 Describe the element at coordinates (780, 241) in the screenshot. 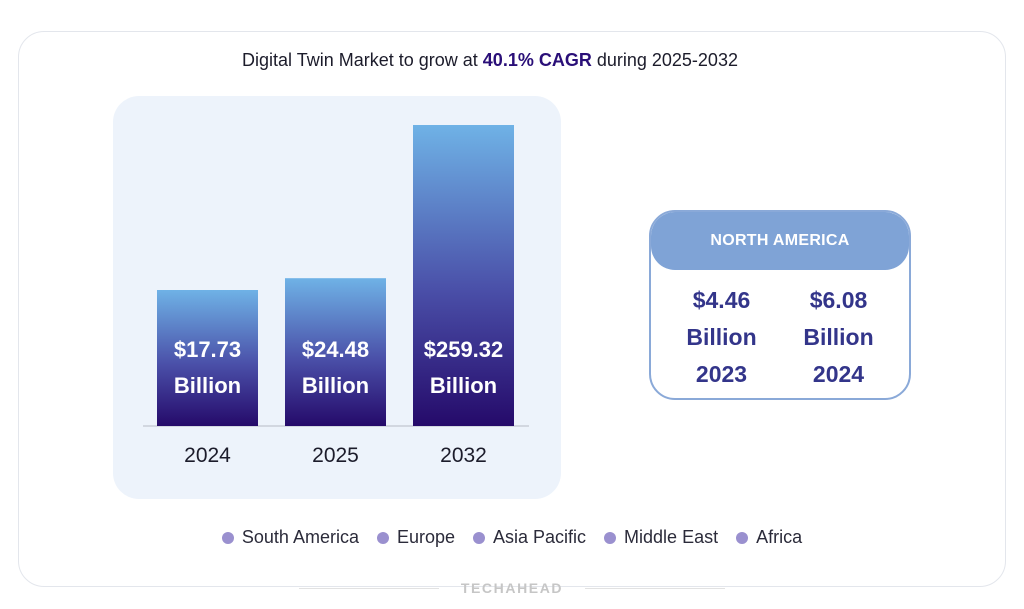

I see `north-america-header: NORTH AMERICA` at that location.